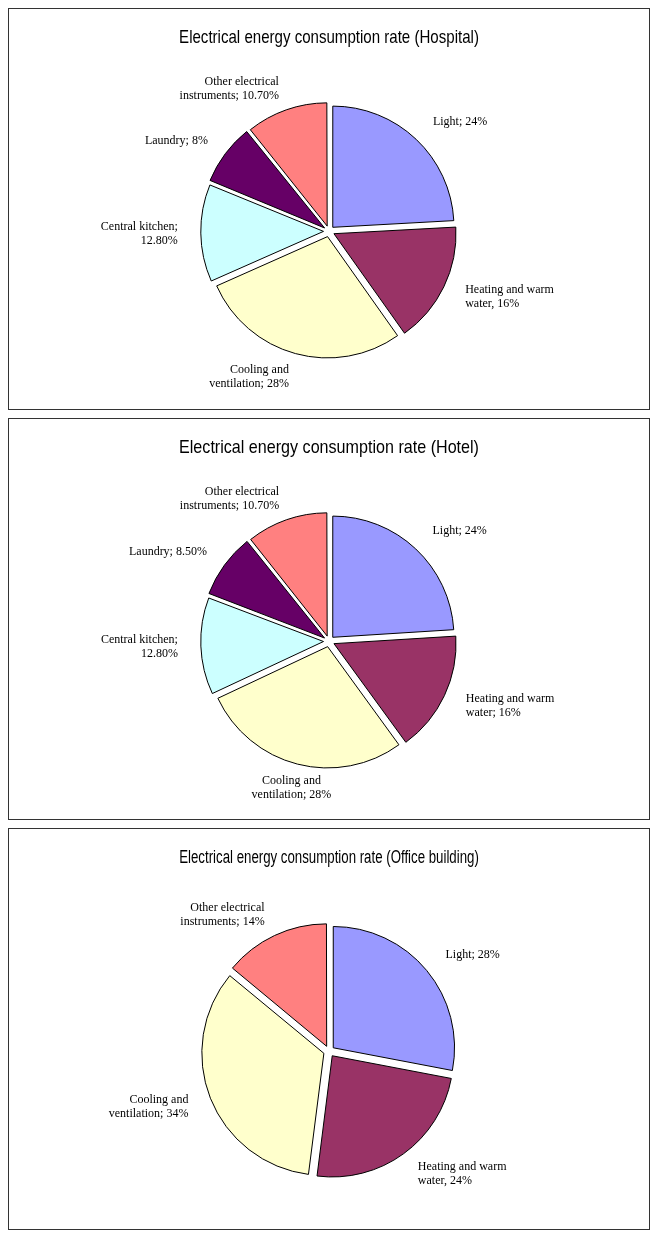 The width and height of the screenshot is (653, 1244). Describe the element at coordinates (329, 37) in the screenshot. I see `chart-title: Electrical energy consumption rate (Hospital)` at that location.